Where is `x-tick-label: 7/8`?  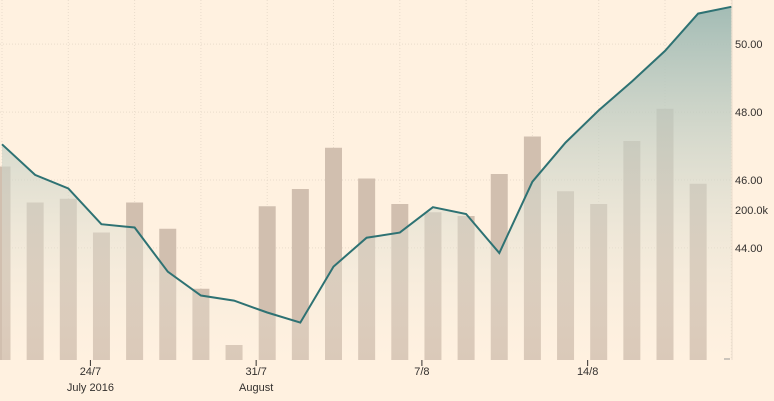 x-tick-label: 7/8 is located at coordinates (421, 372).